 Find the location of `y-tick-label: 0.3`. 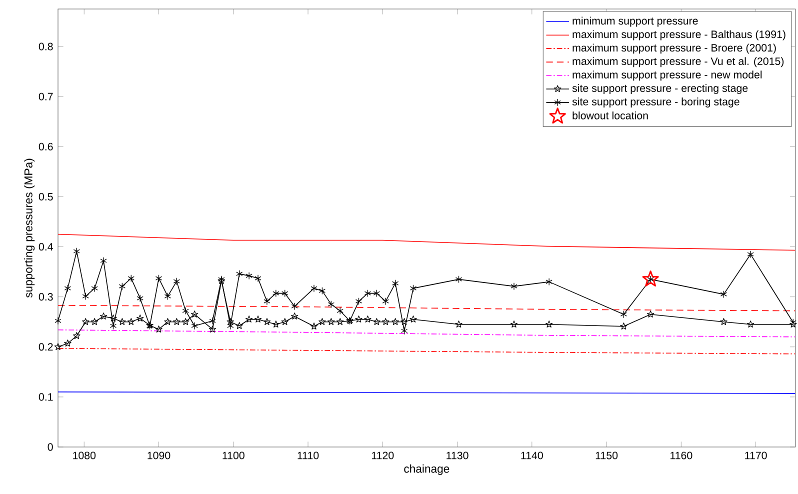

y-tick-label: 0.3 is located at coordinates (45, 297).